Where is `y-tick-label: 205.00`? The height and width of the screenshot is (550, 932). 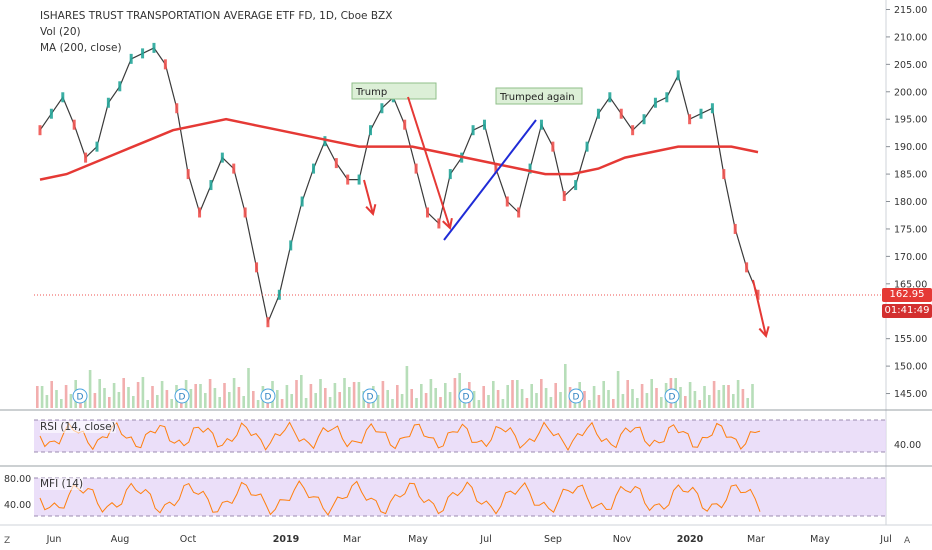
y-tick-label: 205.00 is located at coordinates (910, 65).